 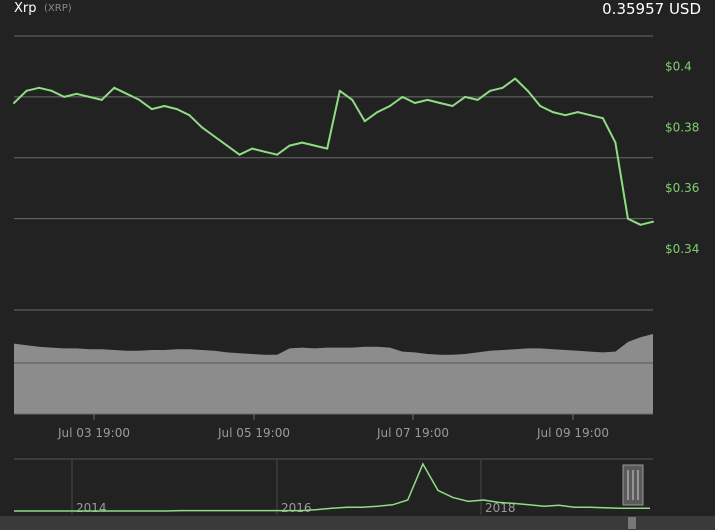 What do you see at coordinates (93, 433) in the screenshot?
I see `x-tick-label: Jul 03 19:00` at bounding box center [93, 433].